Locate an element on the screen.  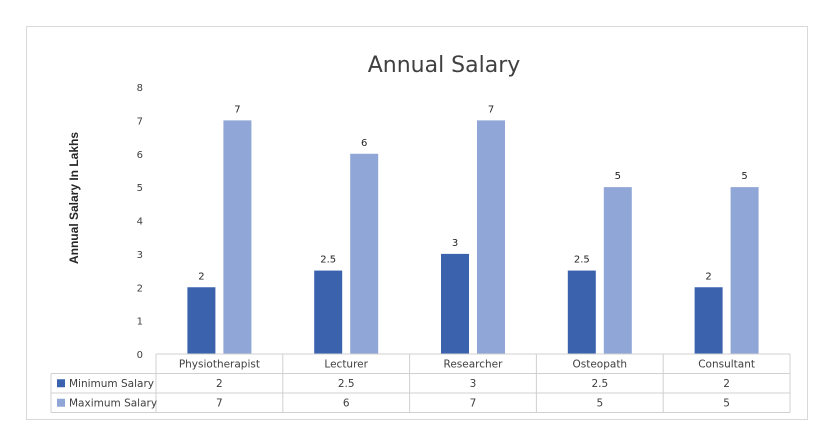
y-tick-label: 3 is located at coordinates (140, 255).